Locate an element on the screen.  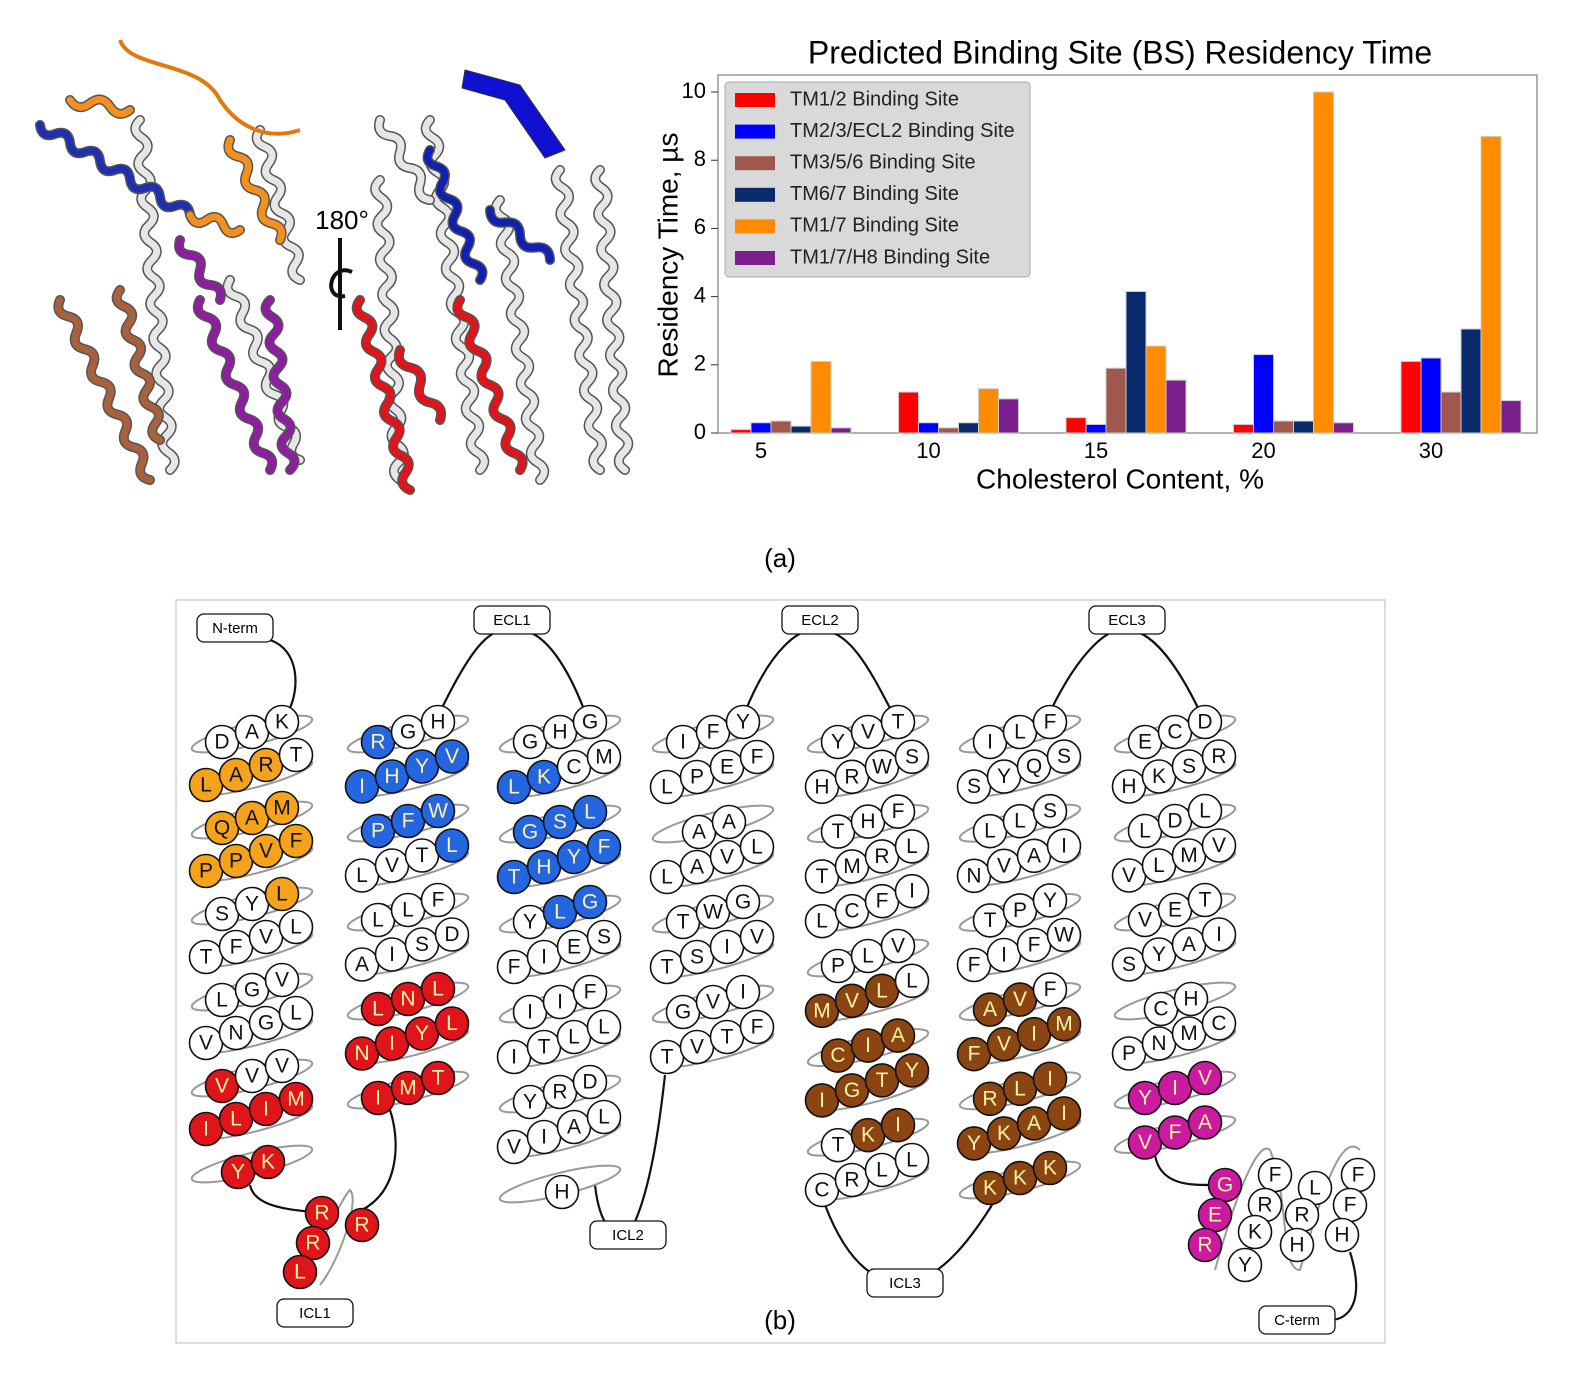
x-tick-label: 30 is located at coordinates (1431, 450).